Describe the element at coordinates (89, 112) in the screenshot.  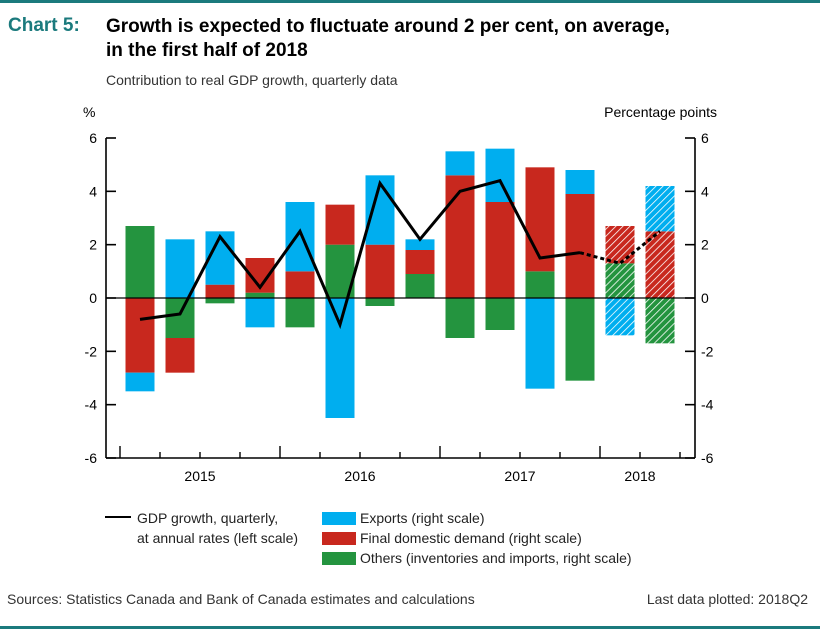
I see `left-axis-unit: %` at that location.